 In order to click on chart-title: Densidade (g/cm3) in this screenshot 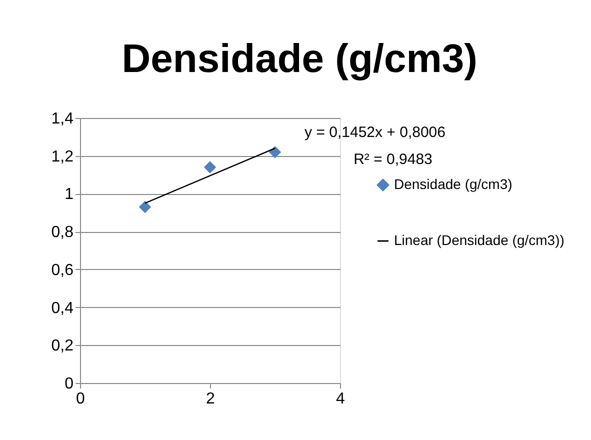, I will do `click(300, 59)`.